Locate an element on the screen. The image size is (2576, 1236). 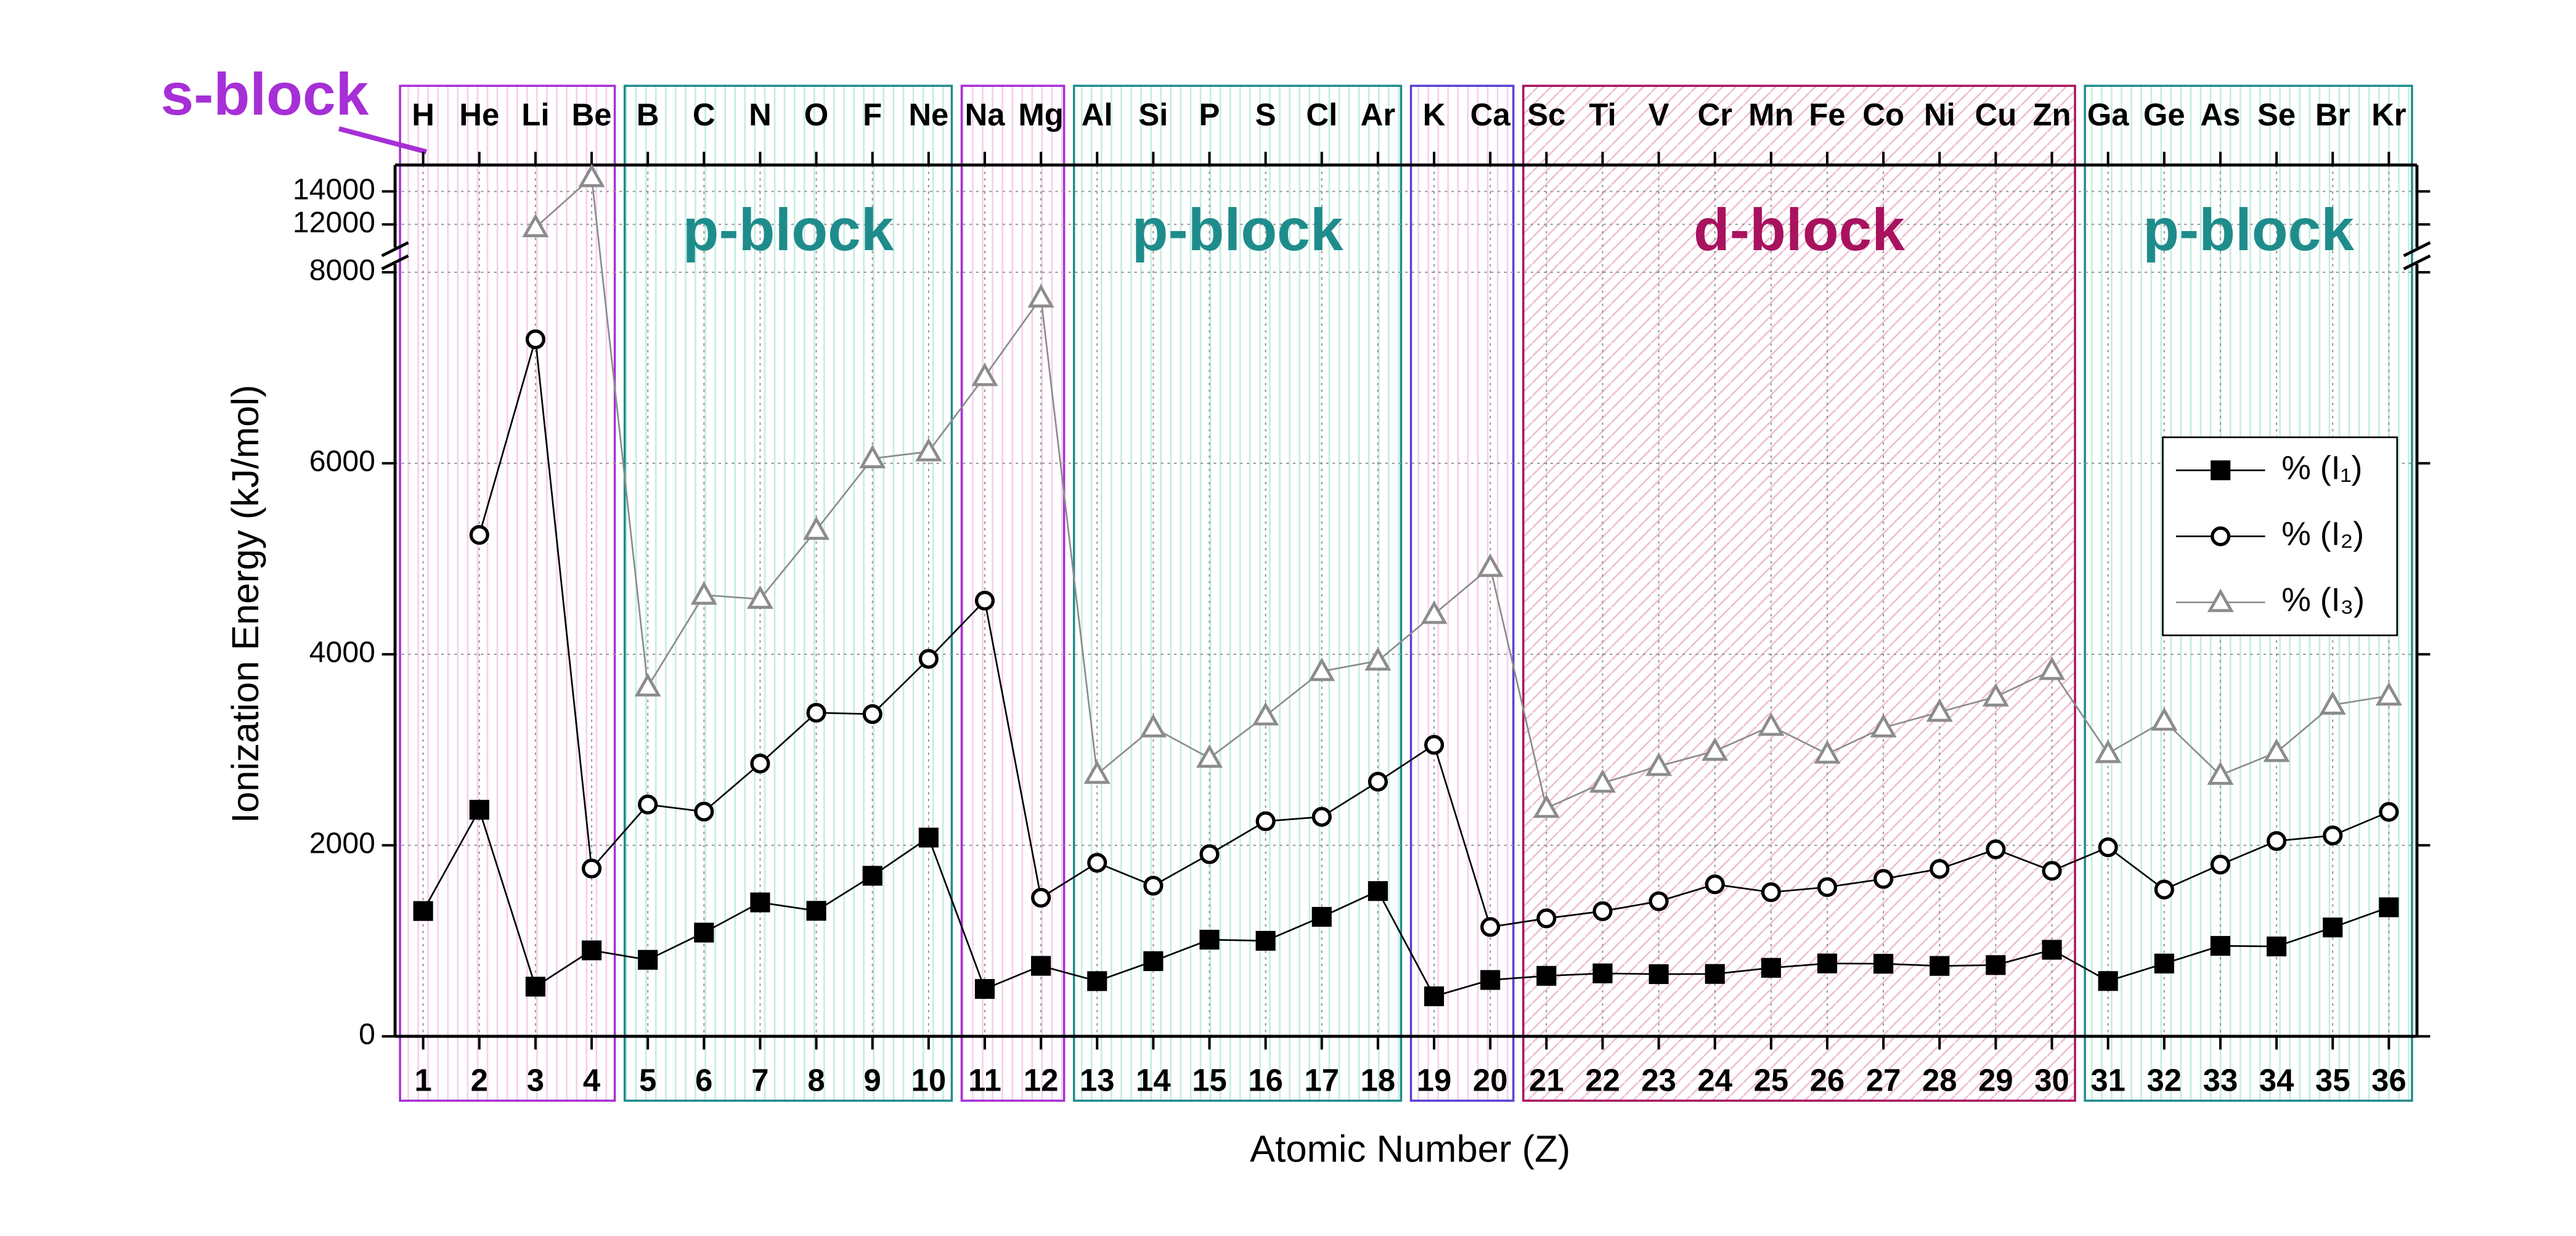
element-symbol: Cl is located at coordinates (1321, 114).